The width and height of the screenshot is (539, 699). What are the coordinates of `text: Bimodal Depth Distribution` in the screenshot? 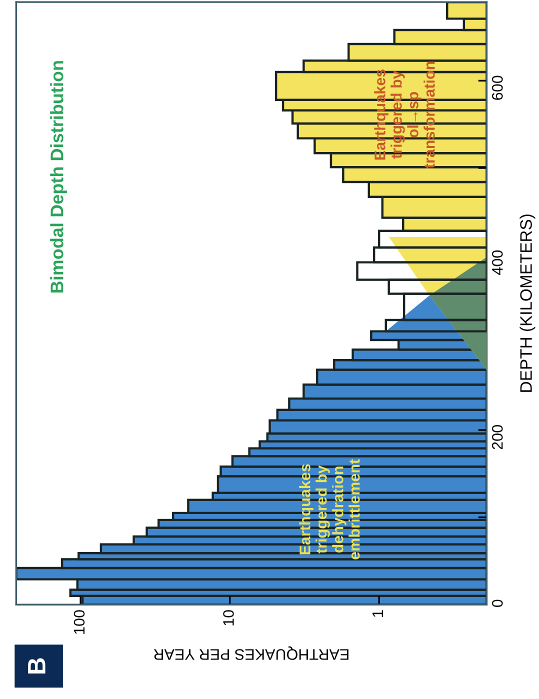 It's located at (58, 176).